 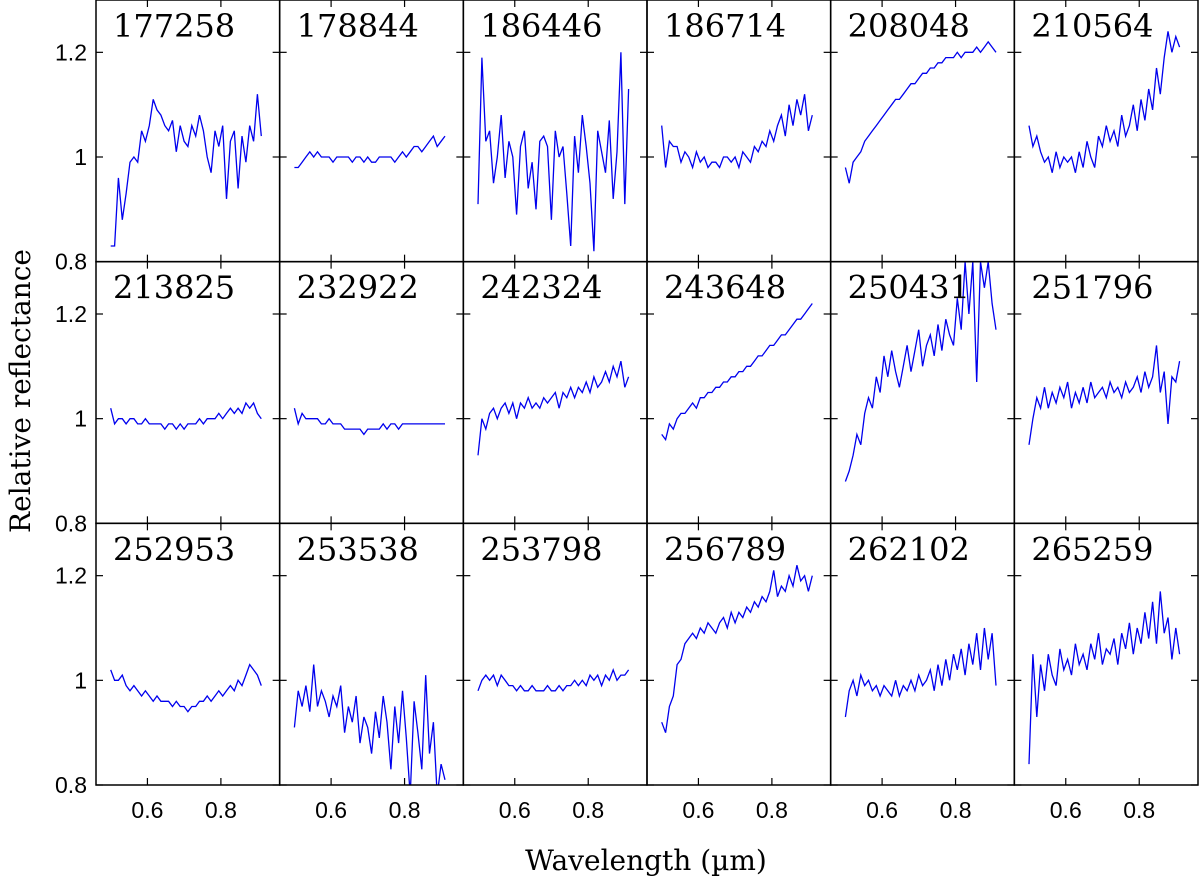 I want to click on panel-186446: 186446, so click(x=555, y=131).